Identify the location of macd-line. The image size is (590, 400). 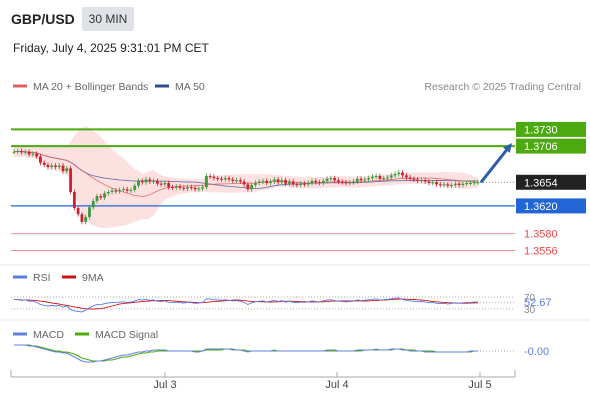
(246, 353).